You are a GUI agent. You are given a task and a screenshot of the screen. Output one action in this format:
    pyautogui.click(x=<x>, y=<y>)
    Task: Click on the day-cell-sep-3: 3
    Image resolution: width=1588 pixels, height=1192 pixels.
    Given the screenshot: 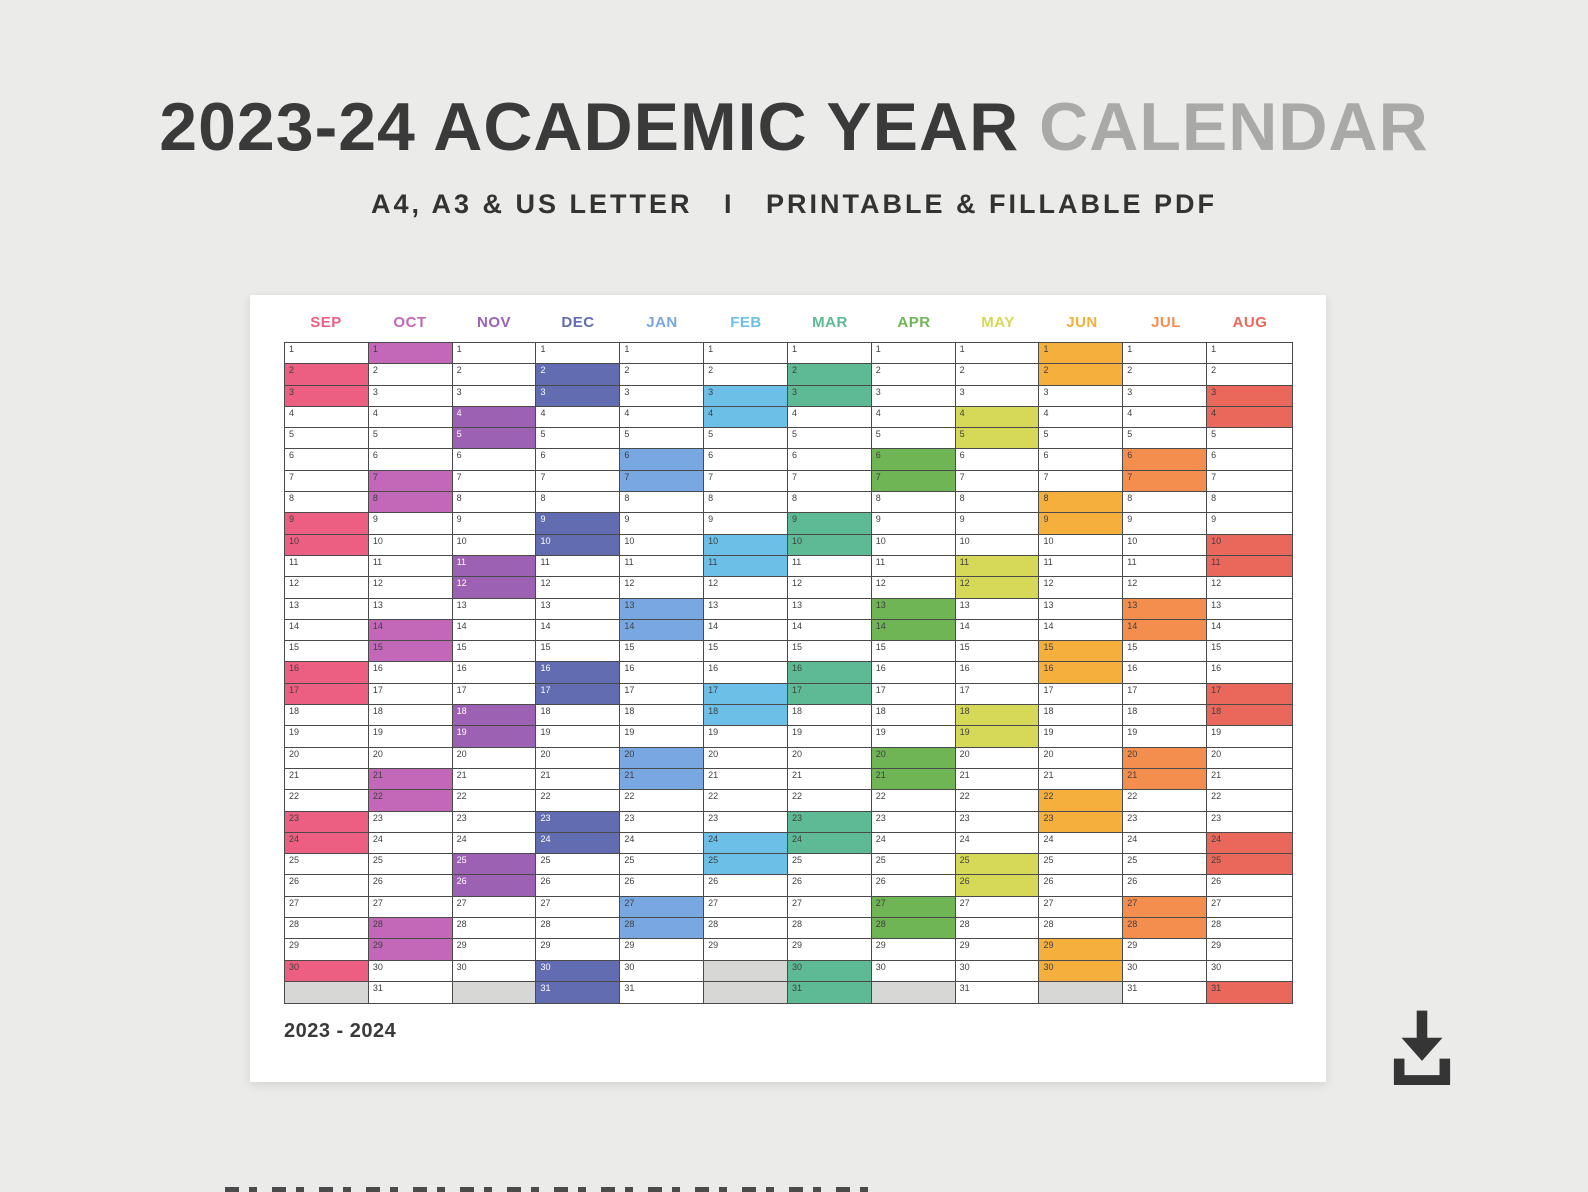 What is the action you would take?
    pyautogui.click(x=327, y=396)
    